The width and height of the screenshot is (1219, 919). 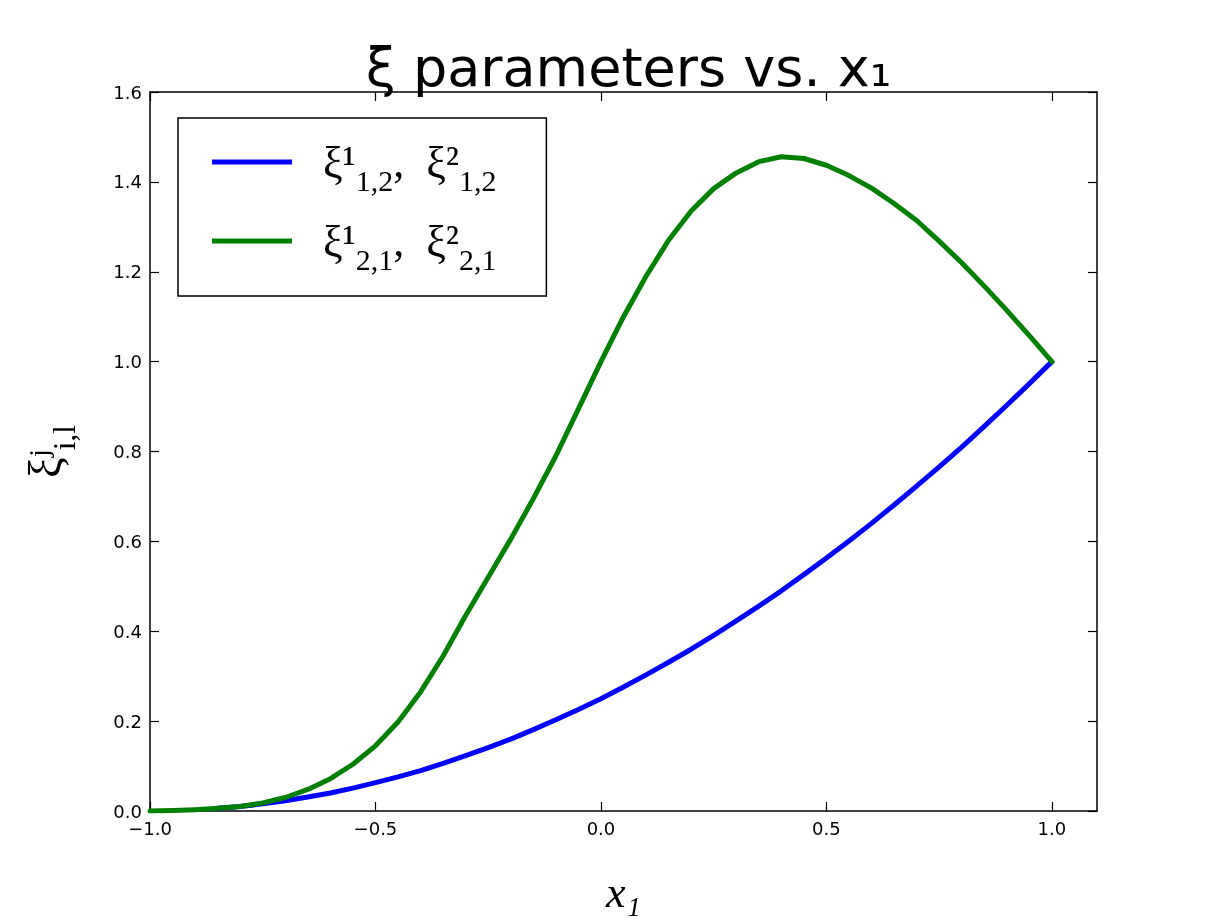 I want to click on y-tick-label: 1.4, so click(x=127, y=182).